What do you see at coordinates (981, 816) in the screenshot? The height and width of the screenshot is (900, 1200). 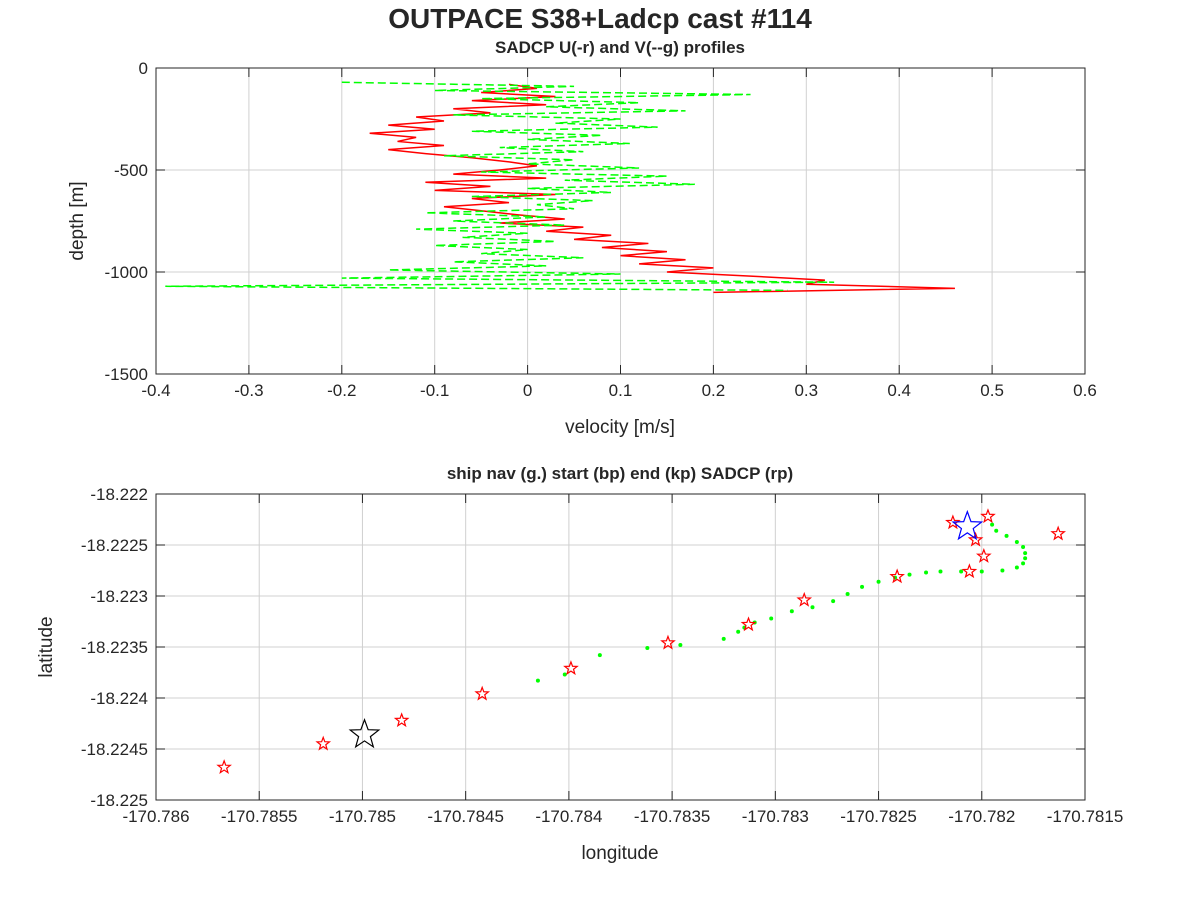 I see `ax2-xtick-label: -170.782` at bounding box center [981, 816].